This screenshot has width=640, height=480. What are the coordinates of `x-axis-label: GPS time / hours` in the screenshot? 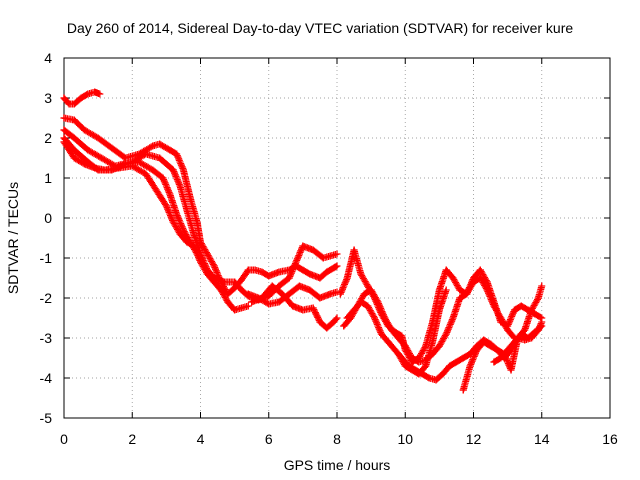 It's located at (337, 465).